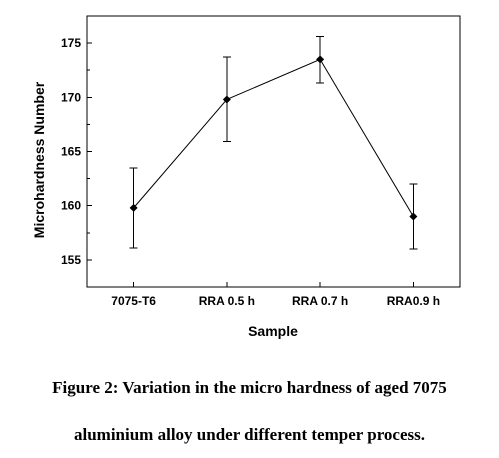 This screenshot has height=458, width=499. What do you see at coordinates (71, 152) in the screenshot?
I see `y-tick-label: 165` at bounding box center [71, 152].